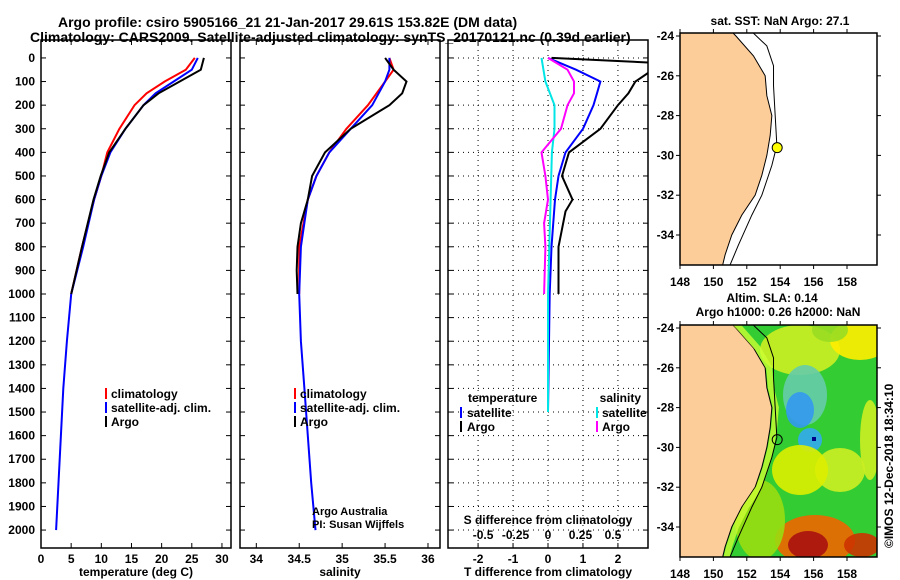 The height and width of the screenshot is (580, 900). I want to click on y-tick-label: 1600, so click(21, 436).